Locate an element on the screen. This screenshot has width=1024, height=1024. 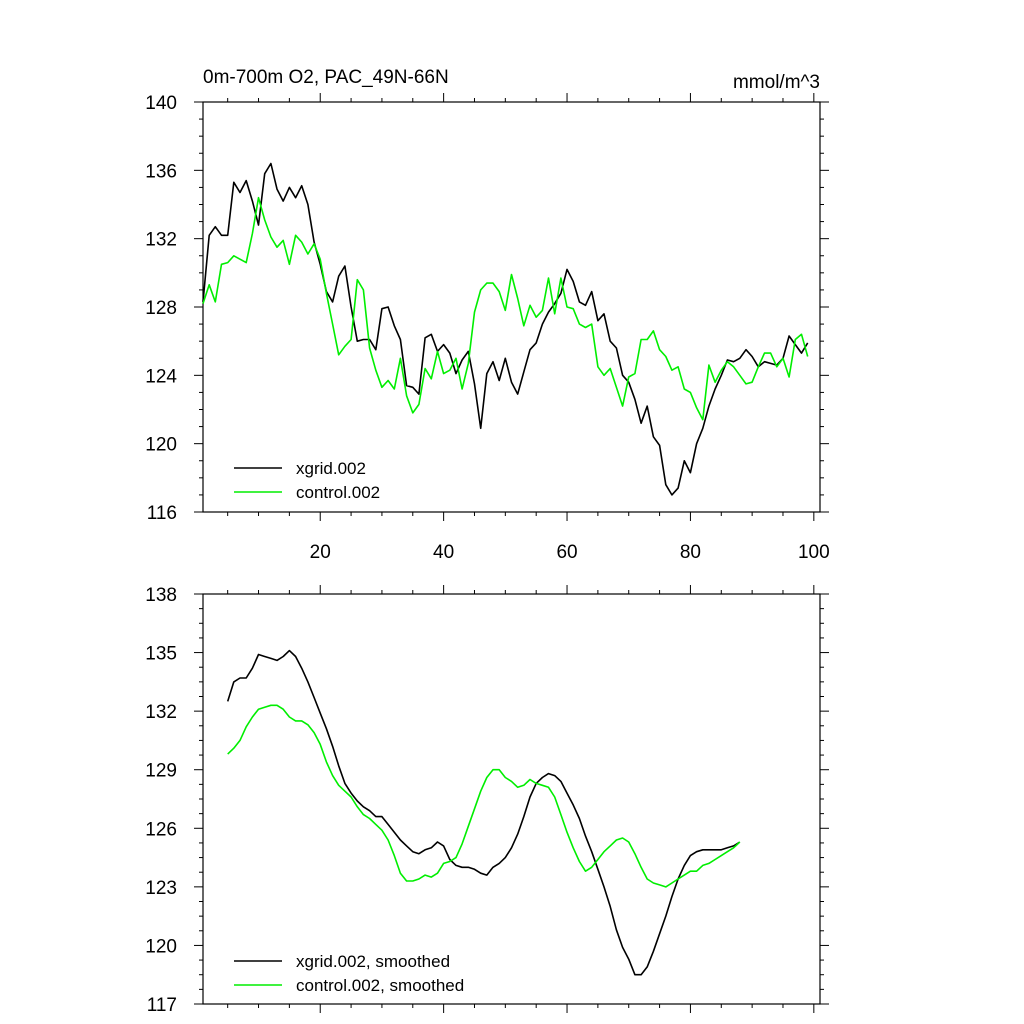
y-tick-label: 124 is located at coordinates (161, 376).